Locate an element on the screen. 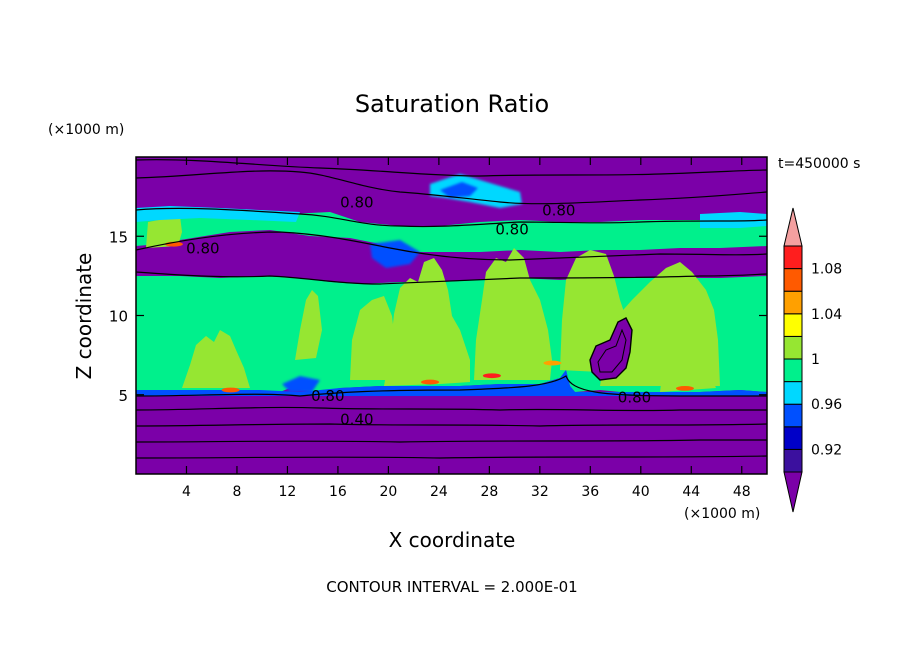 The width and height of the screenshot is (904, 654). x-tick-label: 24 is located at coordinates (439, 492).